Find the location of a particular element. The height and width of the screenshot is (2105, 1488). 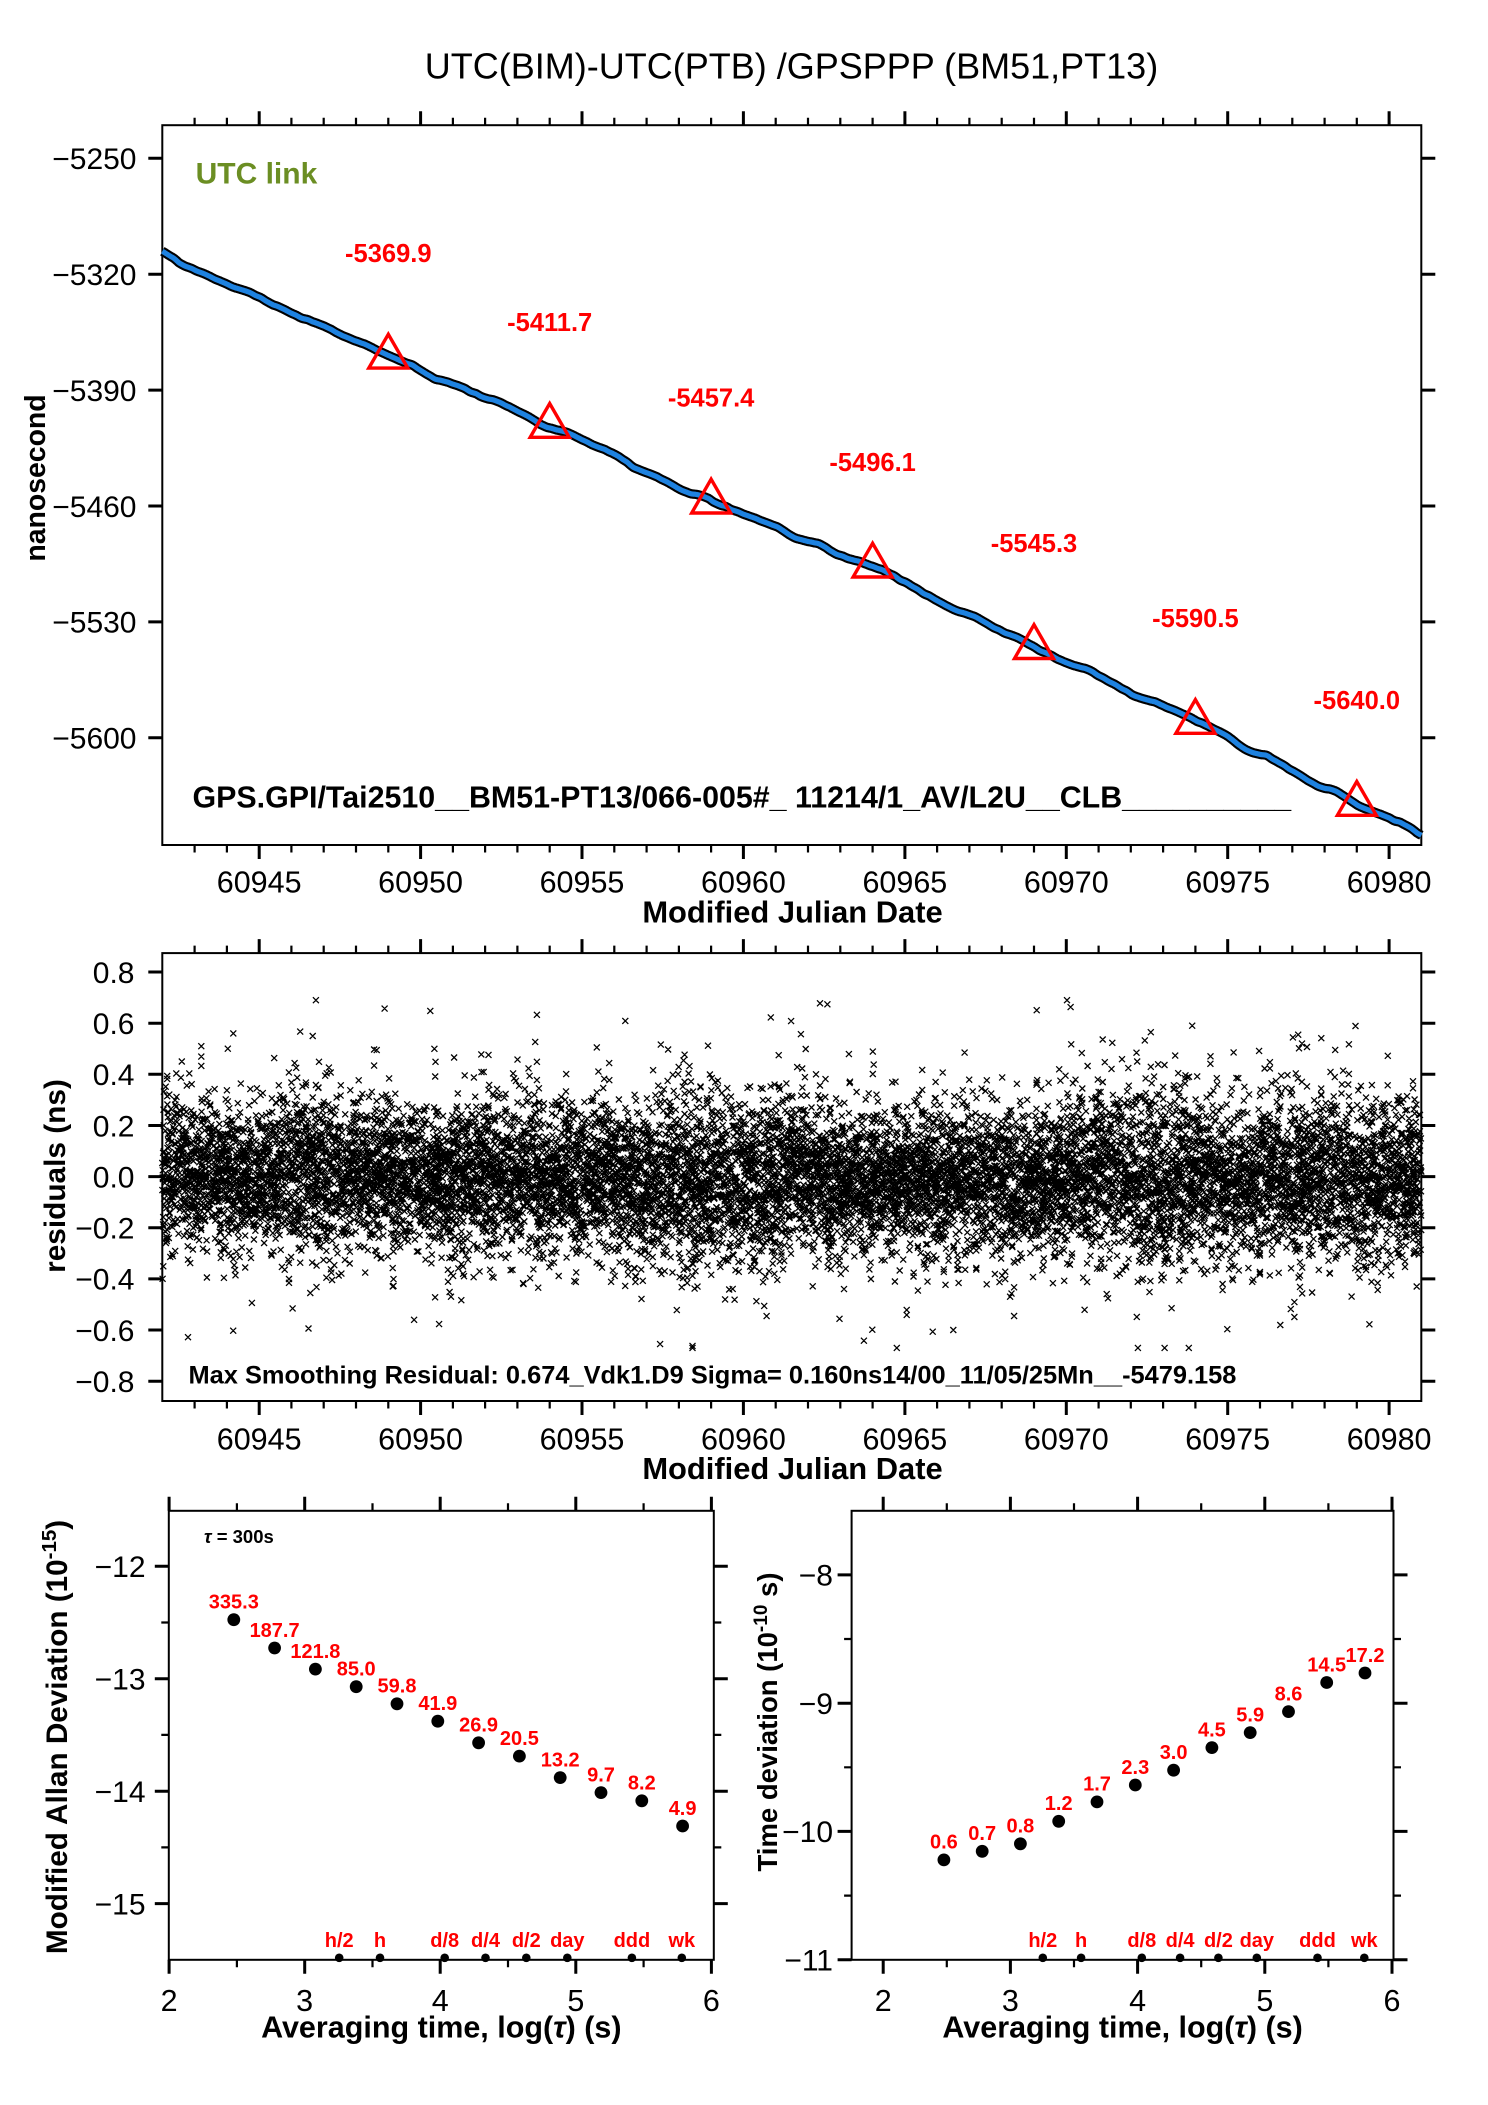

svg-text: 9.7 is located at coordinates (601, 1775).